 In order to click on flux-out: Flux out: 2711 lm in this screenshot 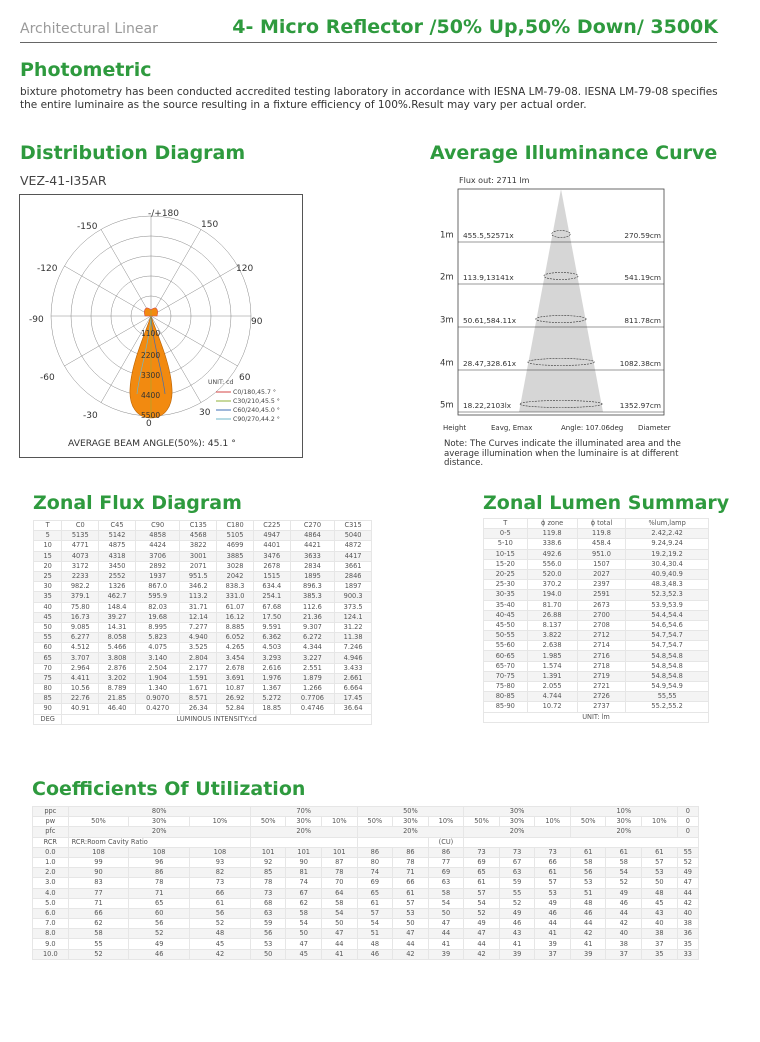, I will do `click(494, 180)`.